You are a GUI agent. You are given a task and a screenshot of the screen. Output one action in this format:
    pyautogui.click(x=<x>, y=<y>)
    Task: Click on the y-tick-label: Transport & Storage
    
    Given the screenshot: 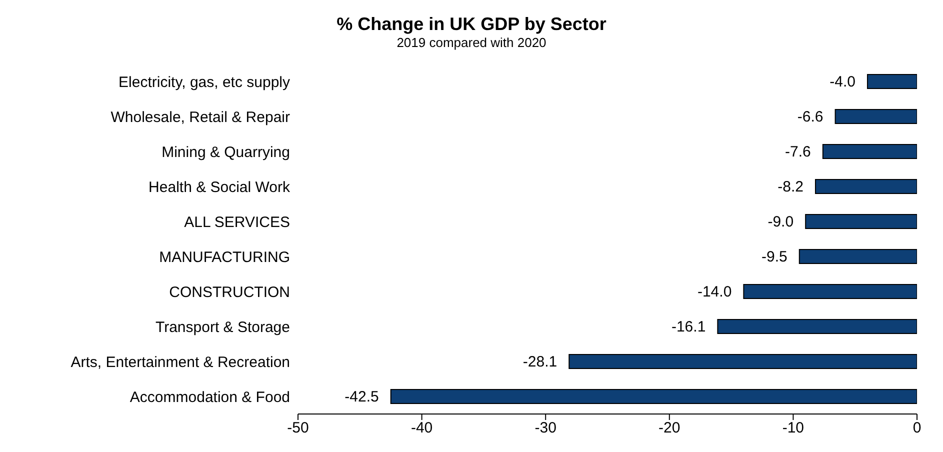 What is the action you would take?
    pyautogui.click(x=222, y=327)
    